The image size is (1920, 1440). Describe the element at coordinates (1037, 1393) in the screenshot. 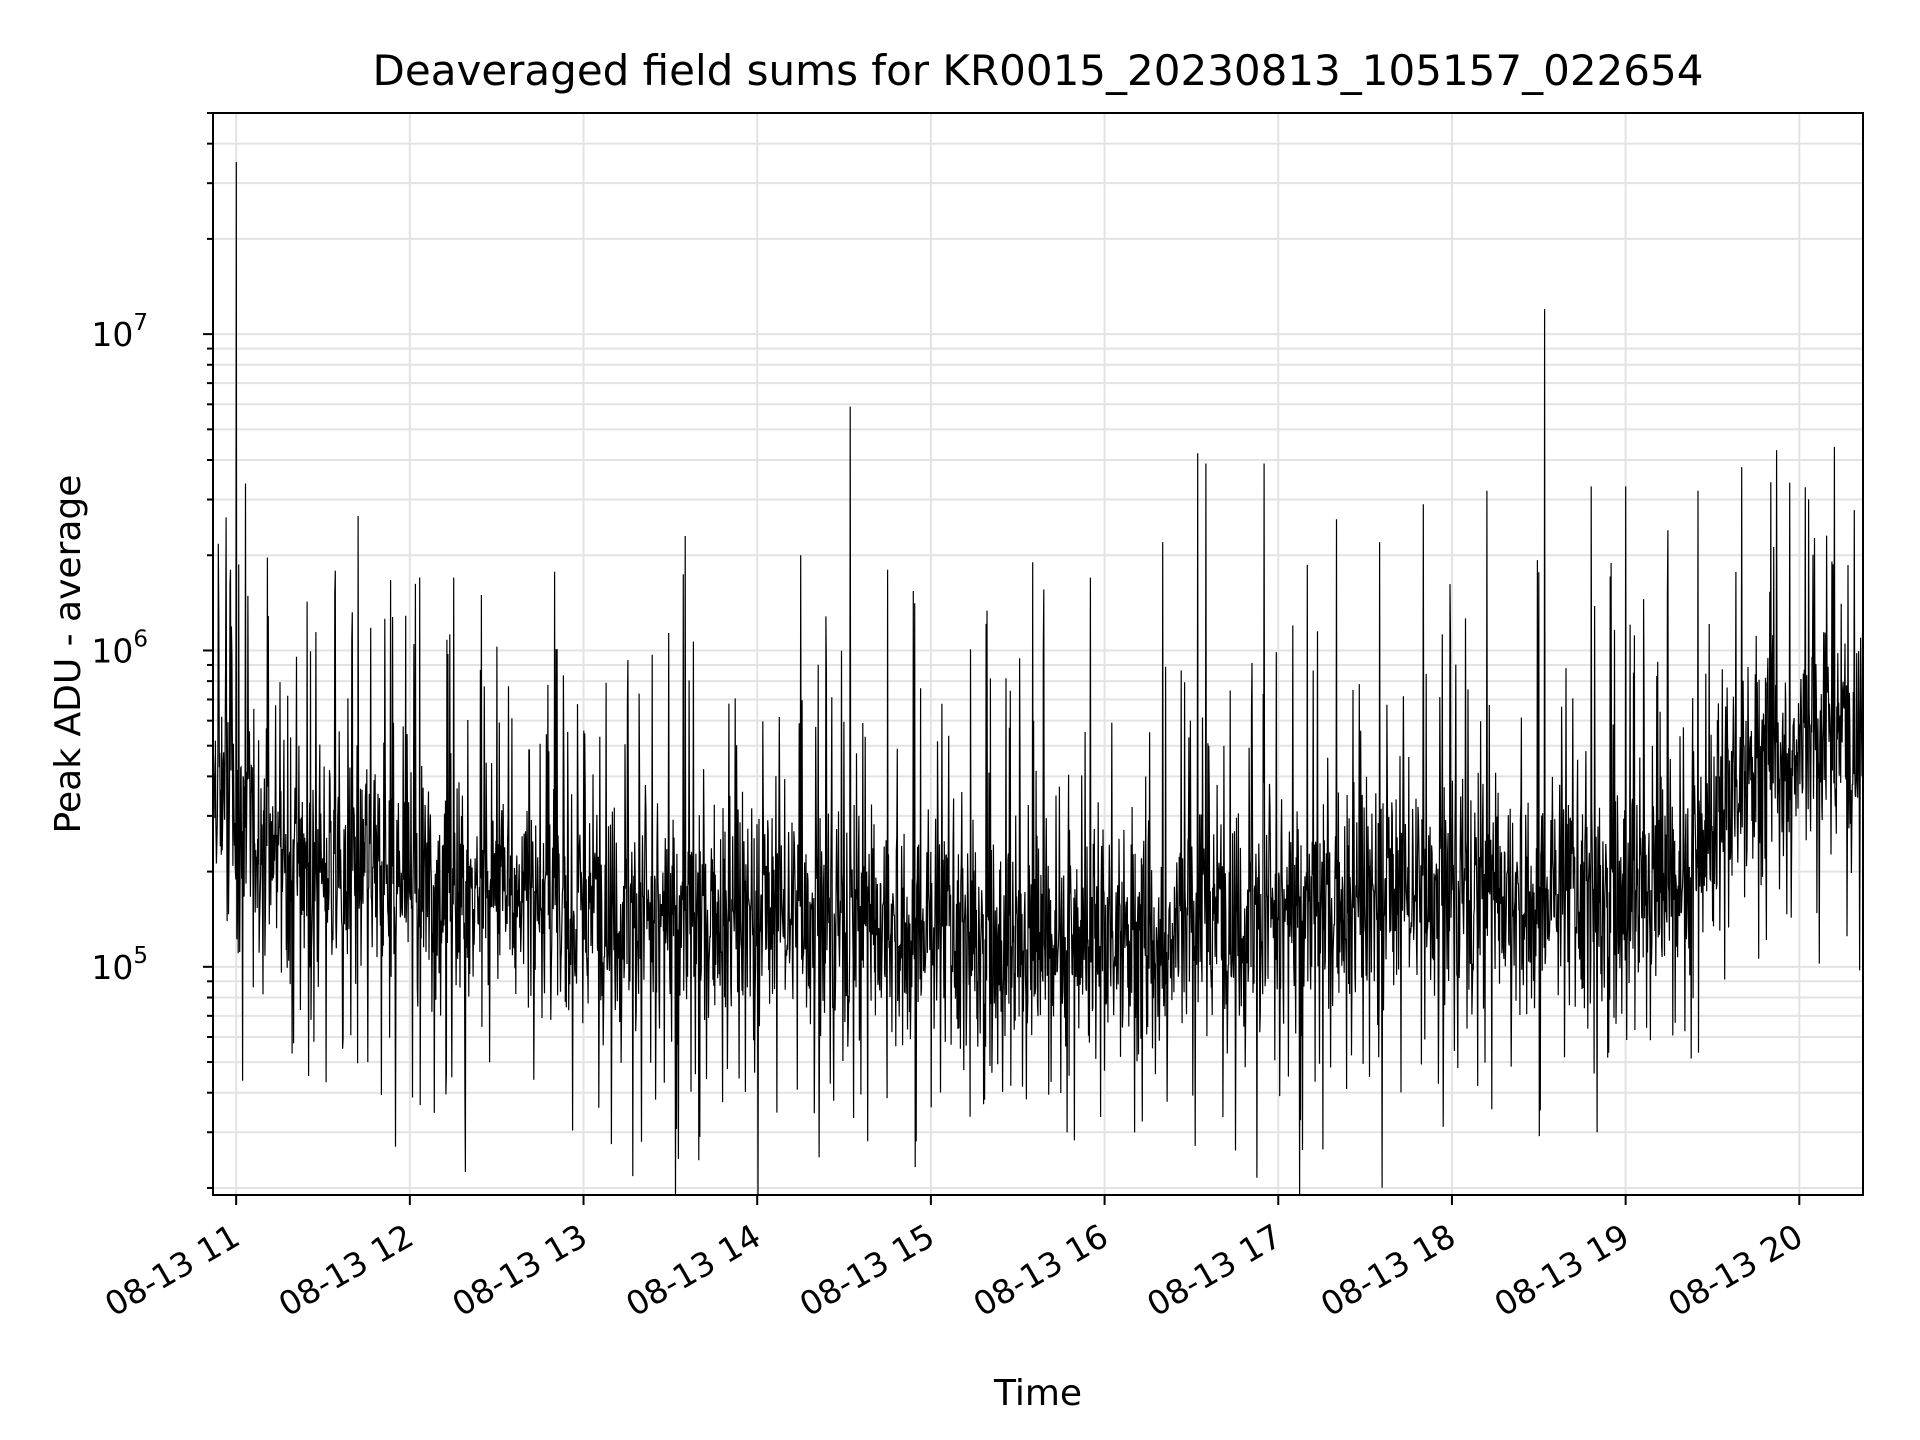

I see `x-axis-label: Time` at that location.